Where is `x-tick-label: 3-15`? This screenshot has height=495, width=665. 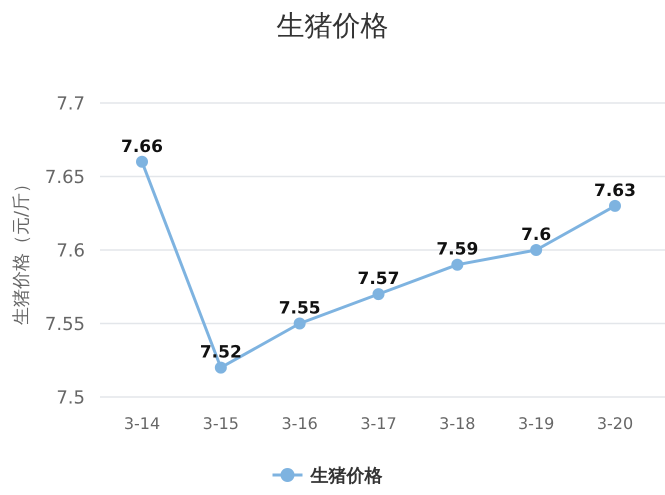
x-tick-label: 3-15 is located at coordinates (220, 423).